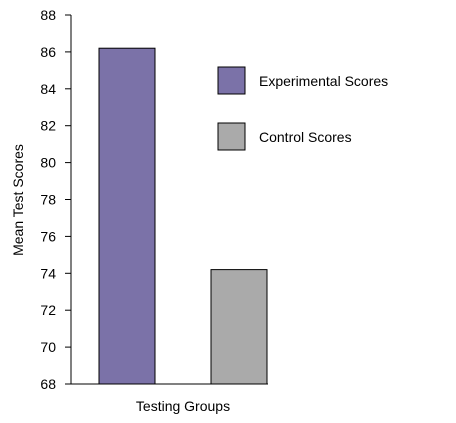 This screenshot has width=456, height=423. Describe the element at coordinates (48, 384) in the screenshot. I see `y-tick-label: 68` at that location.